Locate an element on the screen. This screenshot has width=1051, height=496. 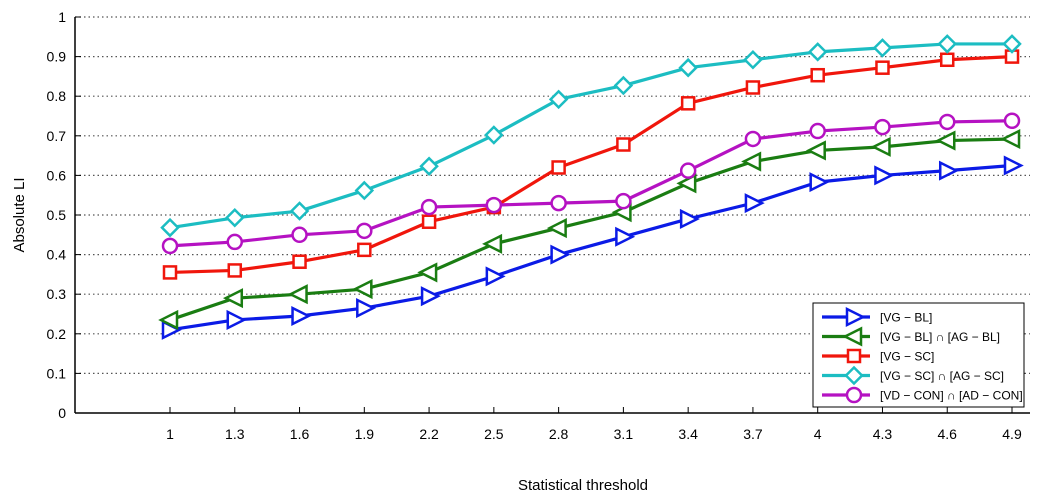
x-axis-title: Statistical threshold is located at coordinates (583, 485).